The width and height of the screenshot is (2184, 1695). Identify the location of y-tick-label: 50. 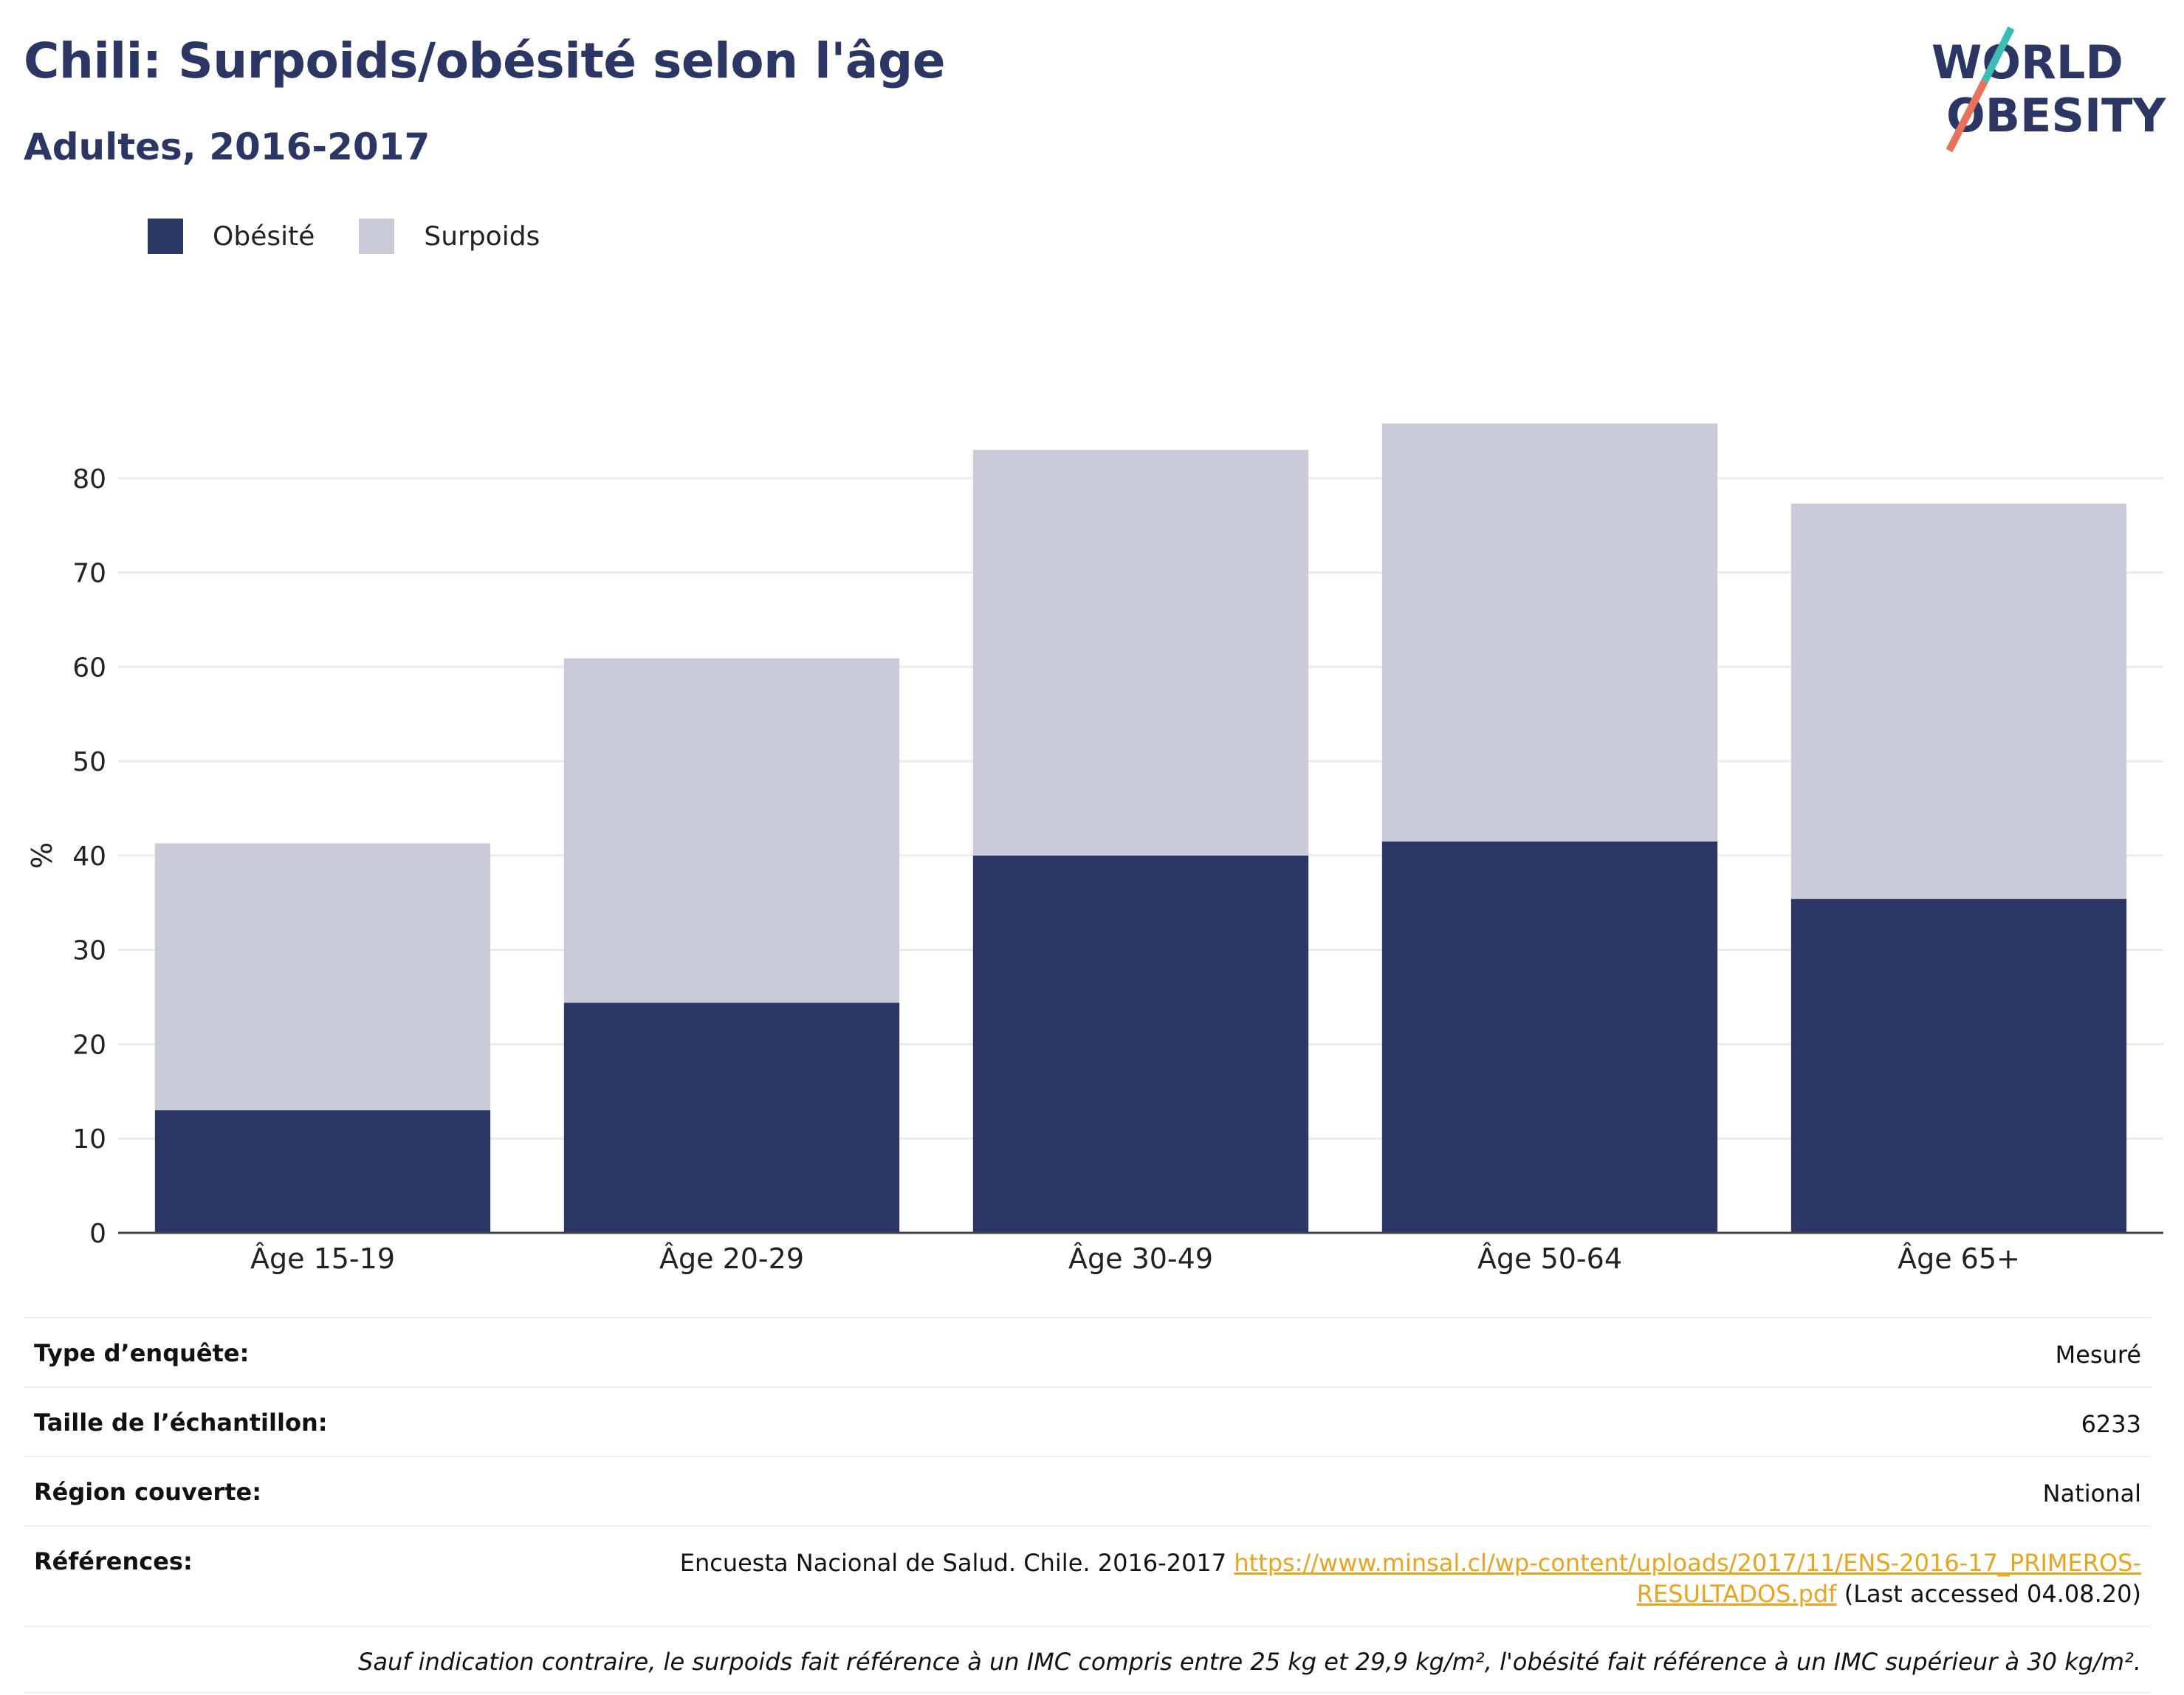
(89, 762).